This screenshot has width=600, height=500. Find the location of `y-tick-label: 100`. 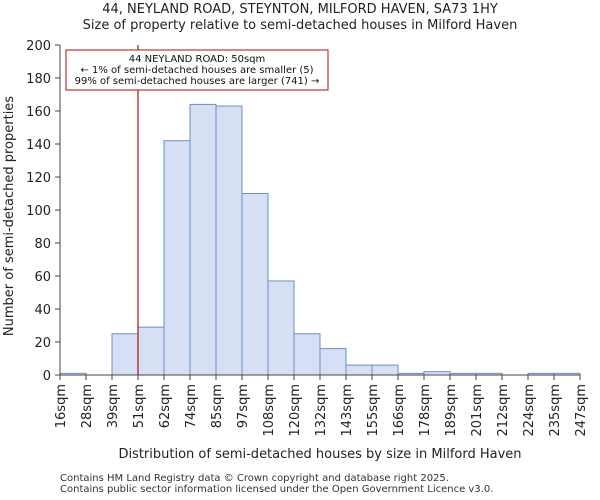

y-tick-label: 100 is located at coordinates (38, 211).